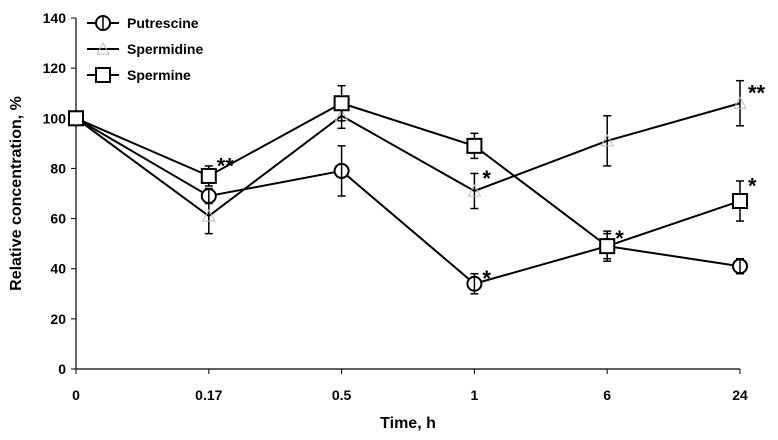 Image resolution: width=778 pixels, height=440 pixels. Describe the element at coordinates (740, 395) in the screenshot. I see `x-tick-label: 24` at that location.